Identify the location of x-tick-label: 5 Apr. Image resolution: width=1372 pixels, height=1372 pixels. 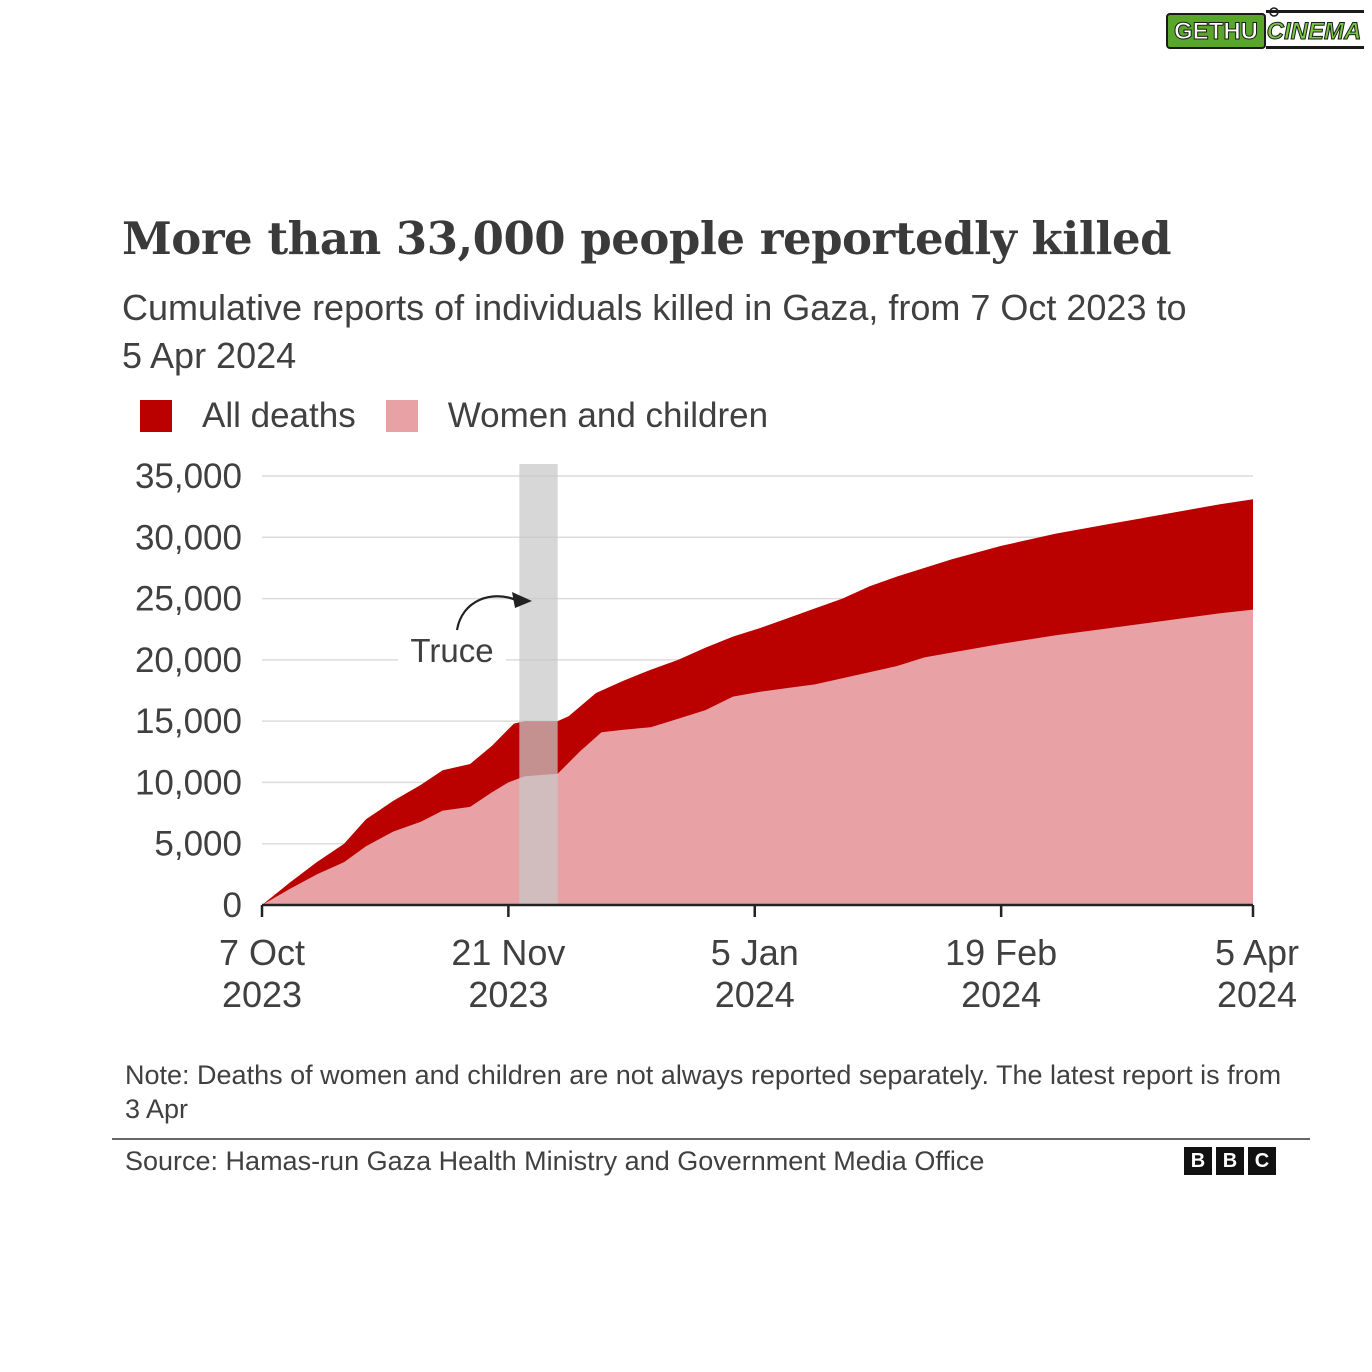
(1257, 952).